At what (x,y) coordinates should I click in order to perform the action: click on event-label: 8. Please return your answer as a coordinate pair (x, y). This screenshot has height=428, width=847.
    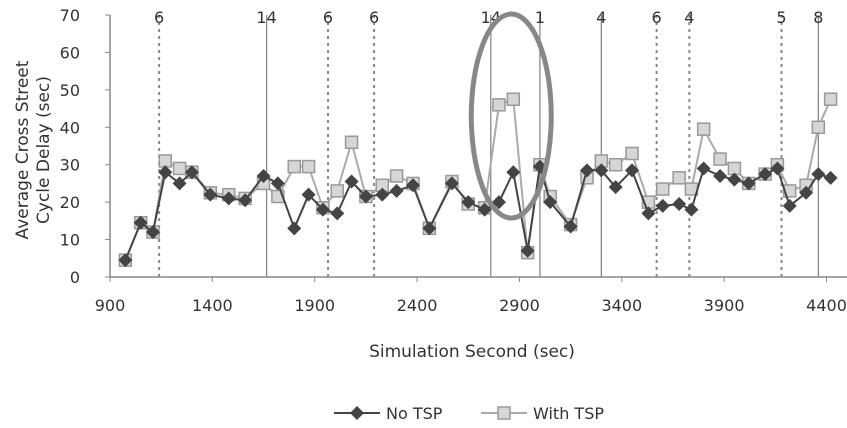
    Looking at the image, I should click on (818, 17).